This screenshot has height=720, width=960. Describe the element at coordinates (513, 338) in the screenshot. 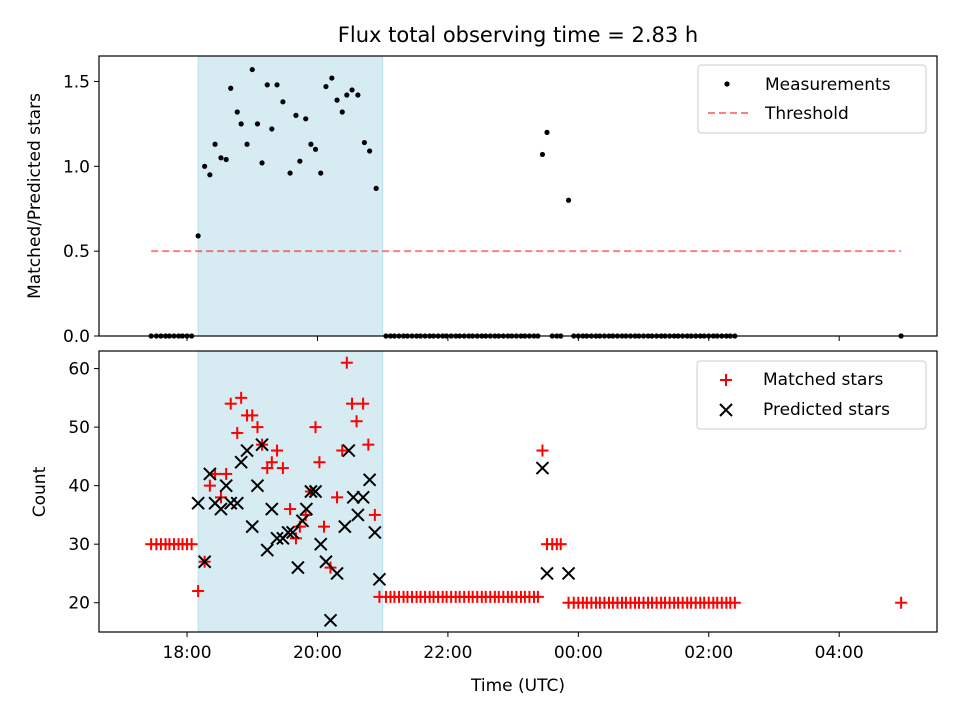

I see `top-x-ticks` at that location.